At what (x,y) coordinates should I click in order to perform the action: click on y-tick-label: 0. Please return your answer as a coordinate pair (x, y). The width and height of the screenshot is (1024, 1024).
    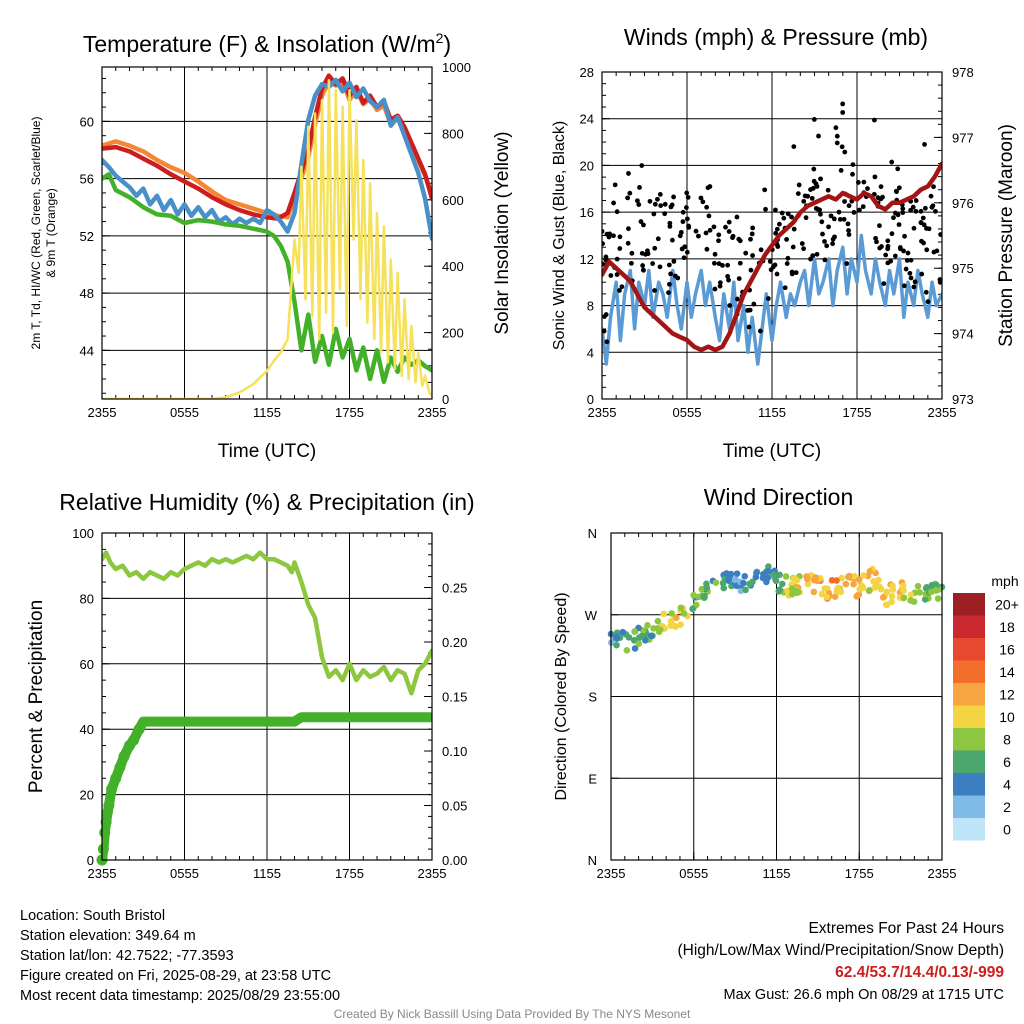
    Looking at the image, I should click on (90, 860).